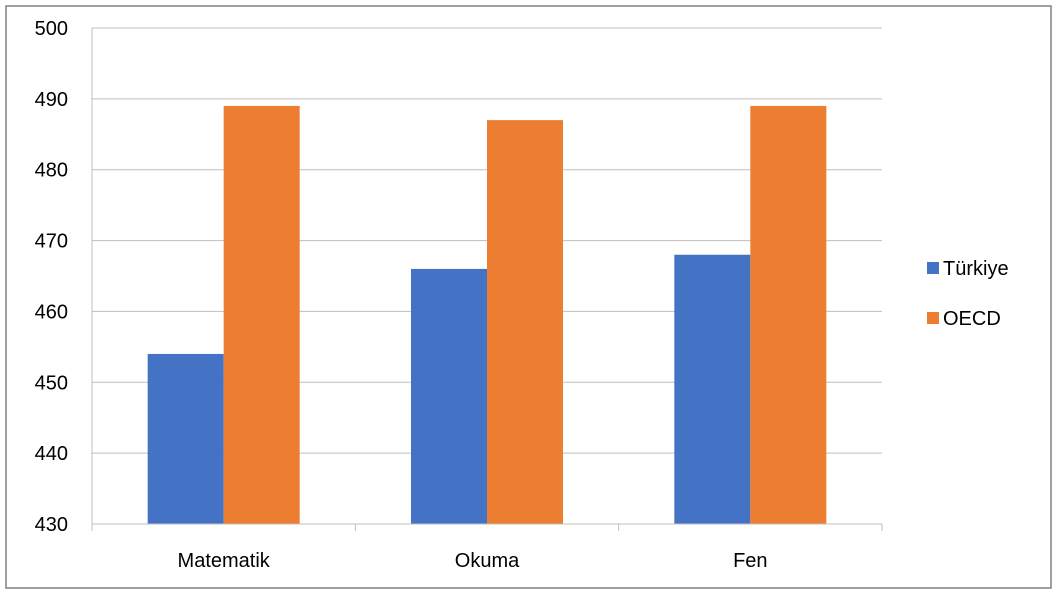  What do you see at coordinates (224, 561) in the screenshot?
I see `x-tick-label: Matematik` at bounding box center [224, 561].